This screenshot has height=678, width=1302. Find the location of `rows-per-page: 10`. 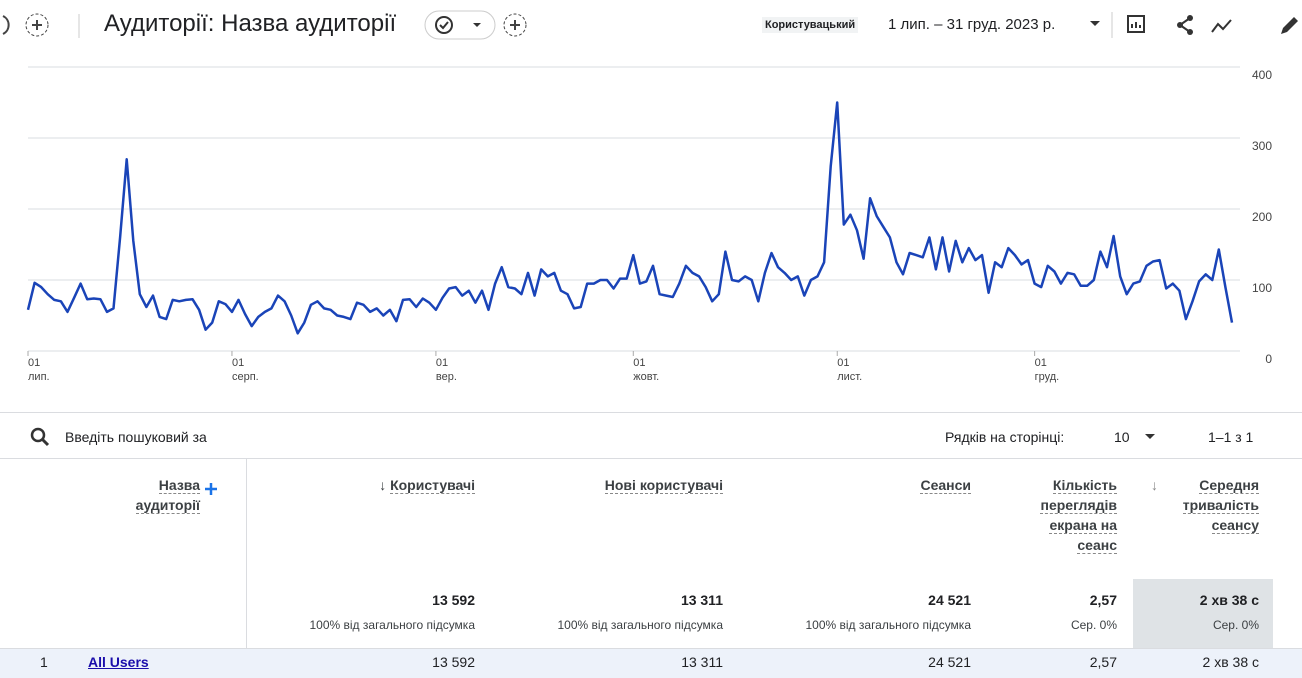

rows-per-page: 10 is located at coordinates (1122, 437).